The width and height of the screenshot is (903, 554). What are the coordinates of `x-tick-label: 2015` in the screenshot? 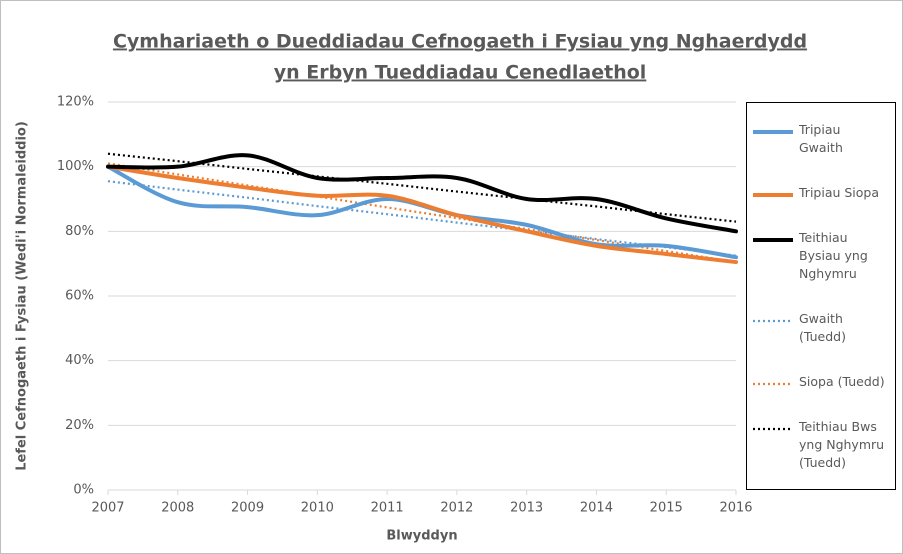 It's located at (666, 508).